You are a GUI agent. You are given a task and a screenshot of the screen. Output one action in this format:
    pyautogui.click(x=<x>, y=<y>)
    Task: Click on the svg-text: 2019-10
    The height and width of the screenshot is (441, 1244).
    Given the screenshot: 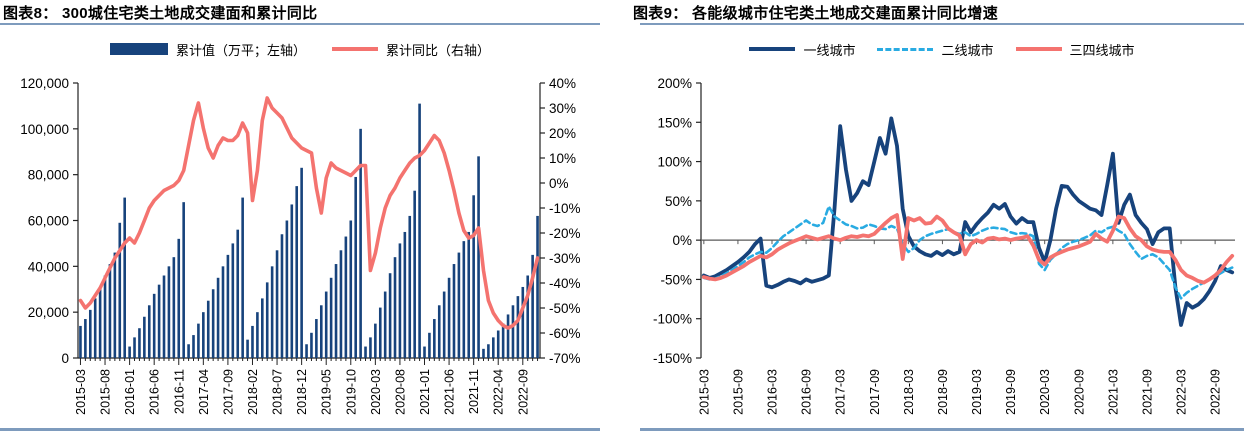 What is the action you would take?
    pyautogui.click(x=351, y=392)
    